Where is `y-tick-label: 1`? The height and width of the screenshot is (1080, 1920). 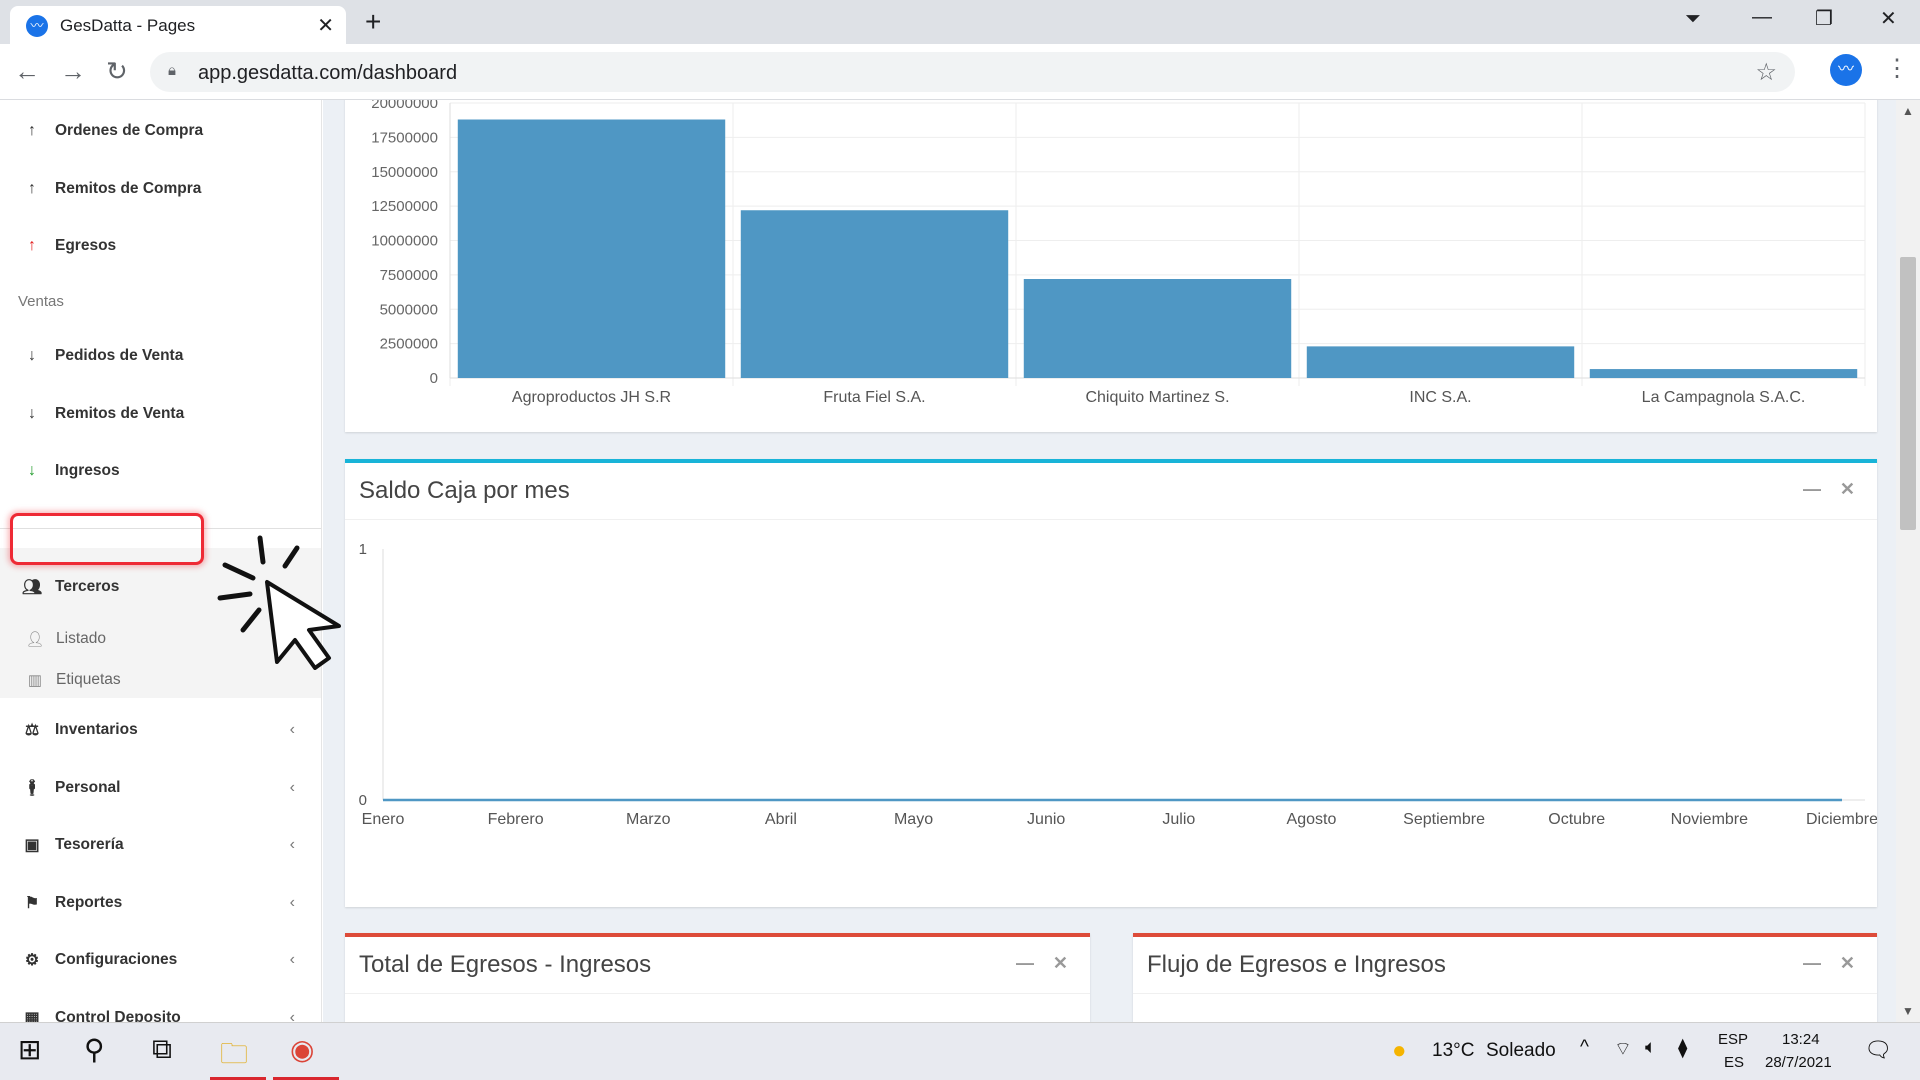
y-tick-label: 1 is located at coordinates (363, 549).